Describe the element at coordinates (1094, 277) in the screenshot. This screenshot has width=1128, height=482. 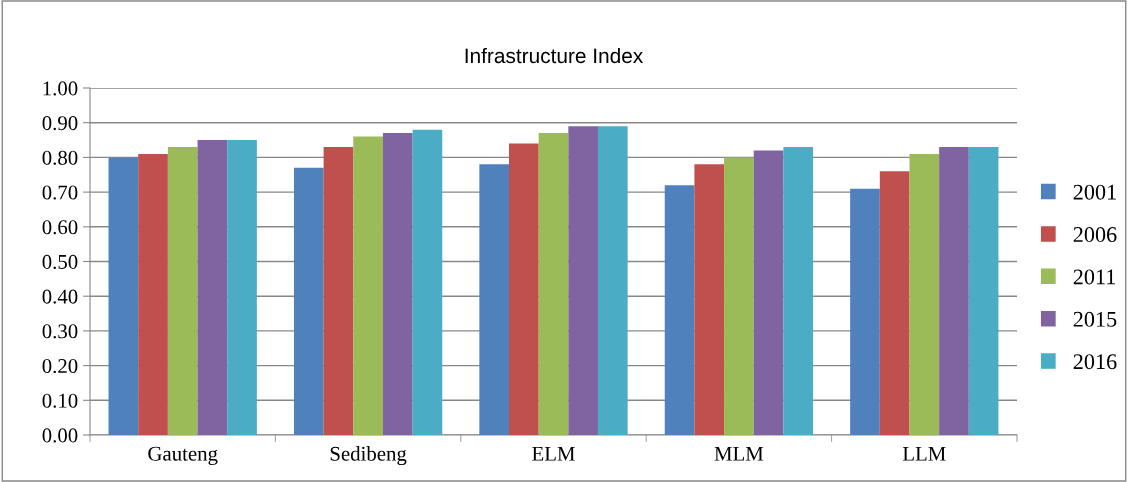
I see `legend-label: 2011` at that location.